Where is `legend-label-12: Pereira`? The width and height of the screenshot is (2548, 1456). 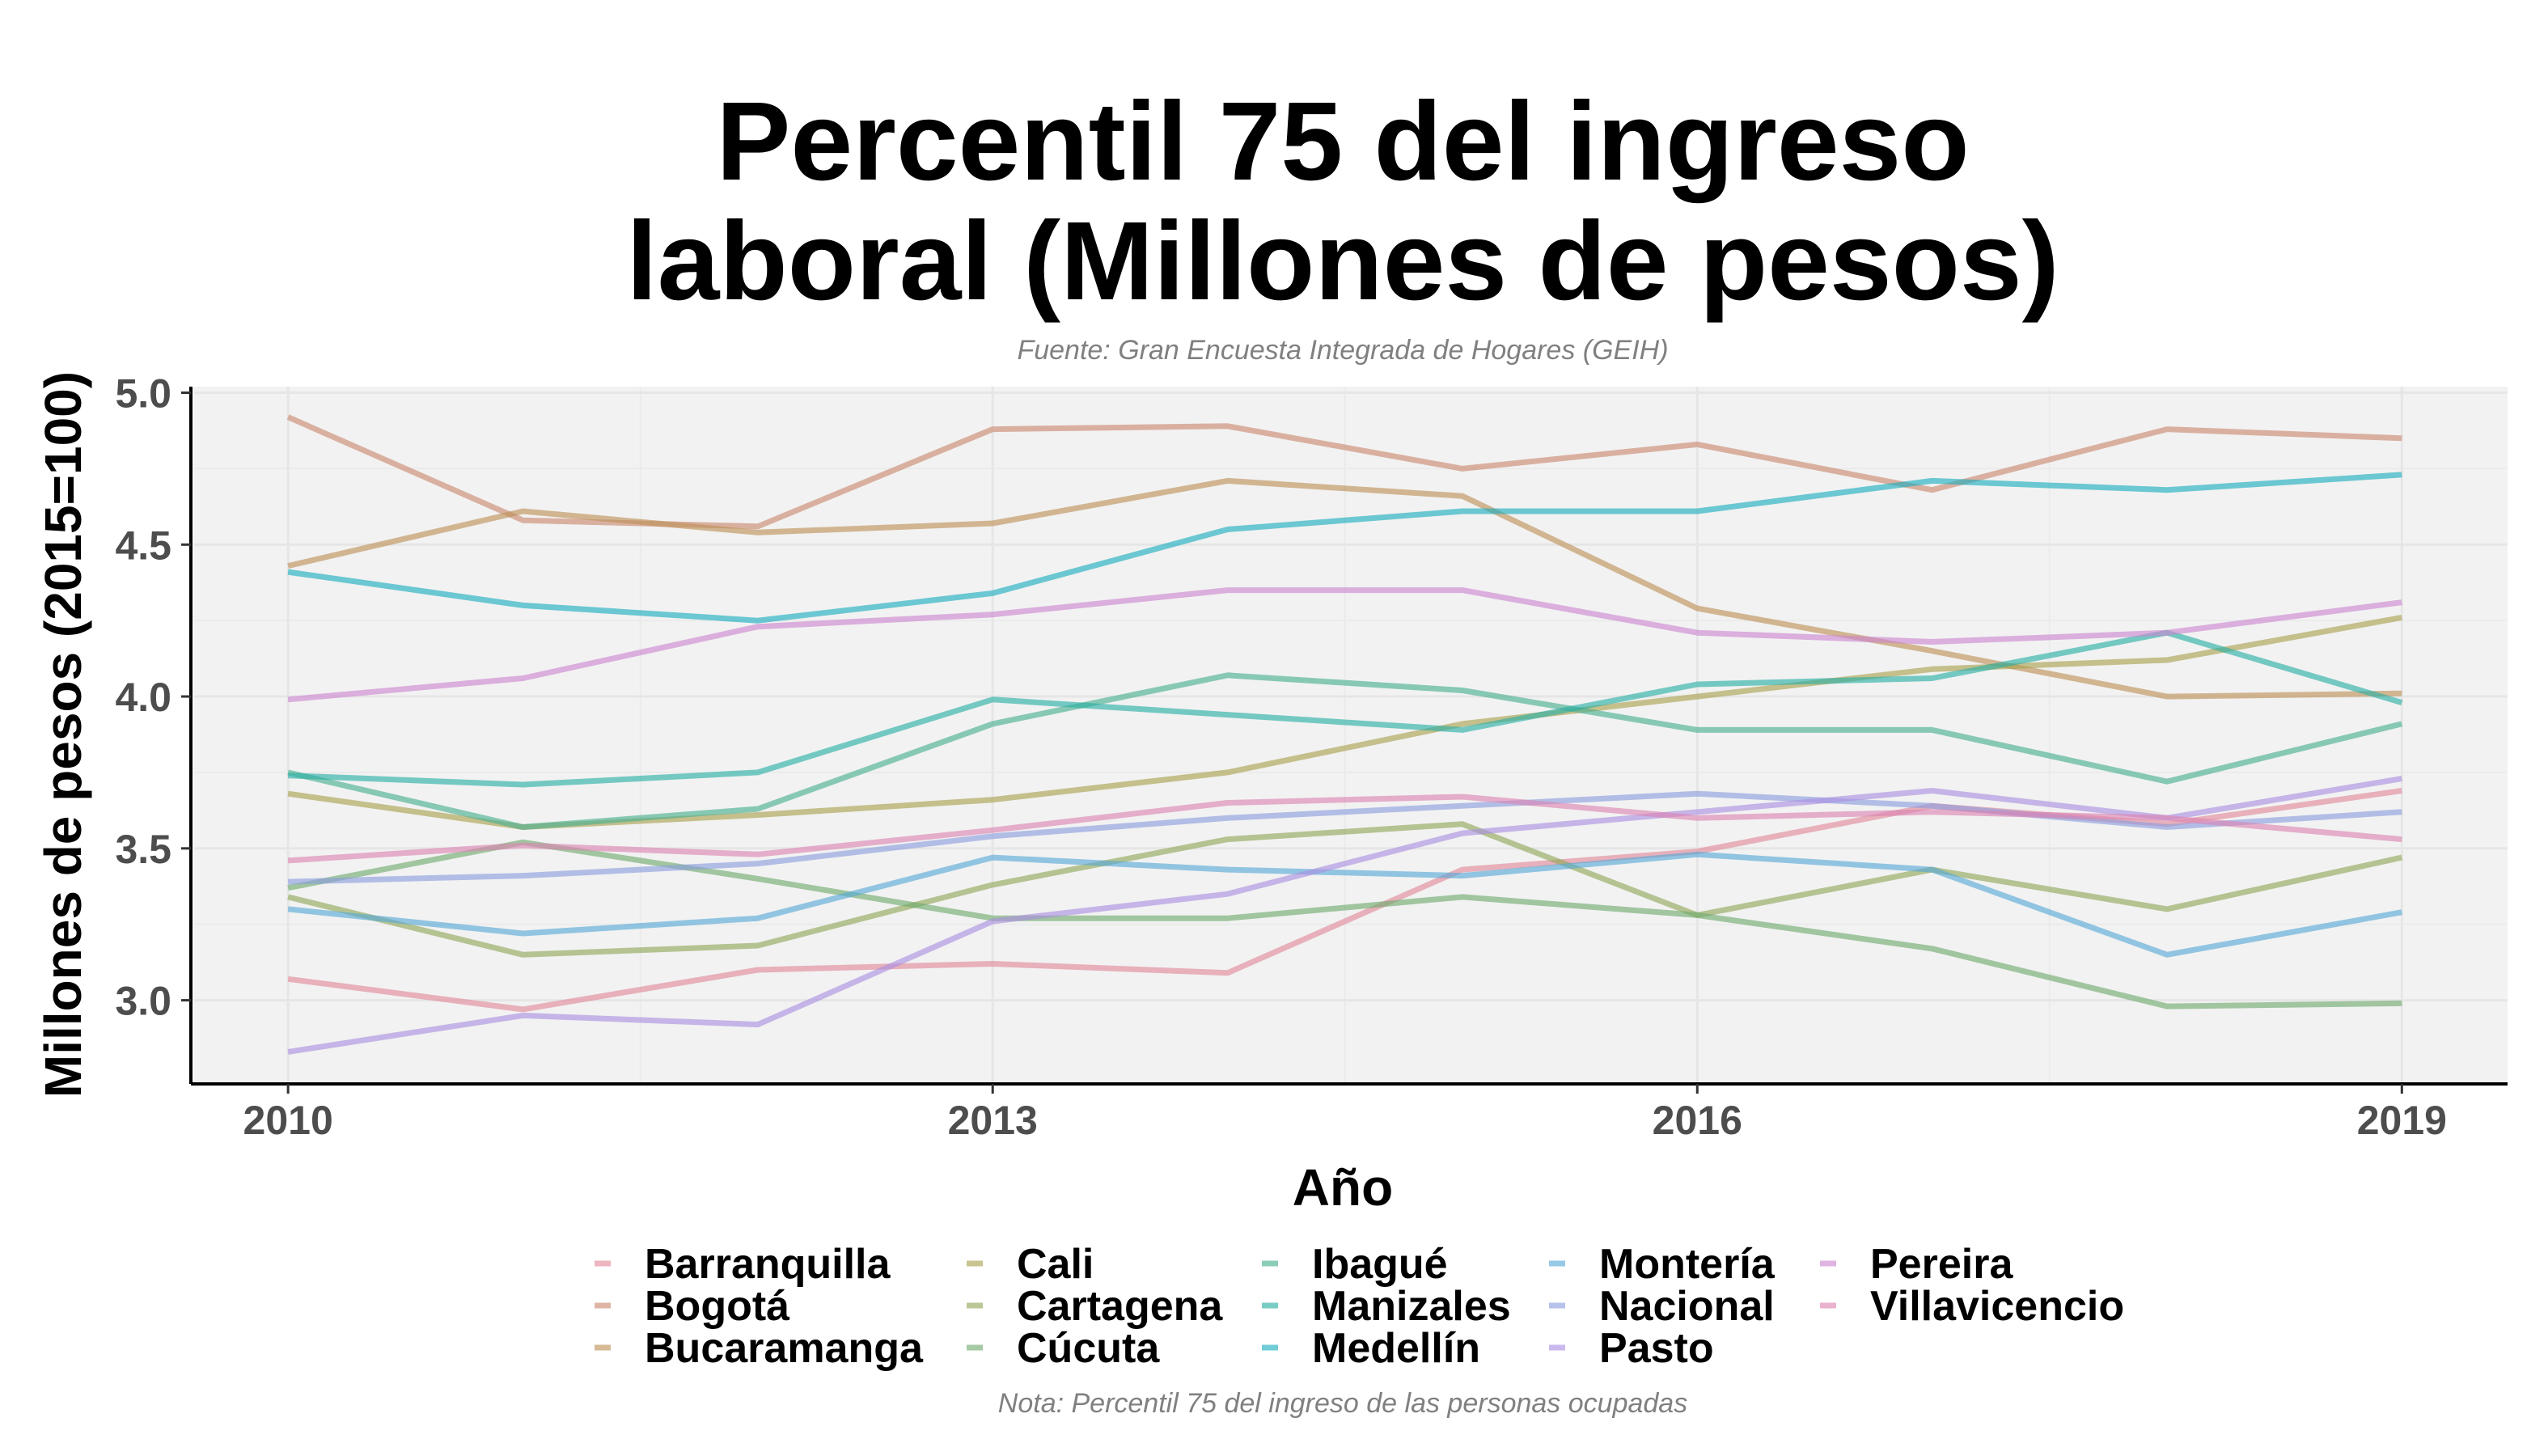
legend-label-12: Pereira is located at coordinates (1942, 1264).